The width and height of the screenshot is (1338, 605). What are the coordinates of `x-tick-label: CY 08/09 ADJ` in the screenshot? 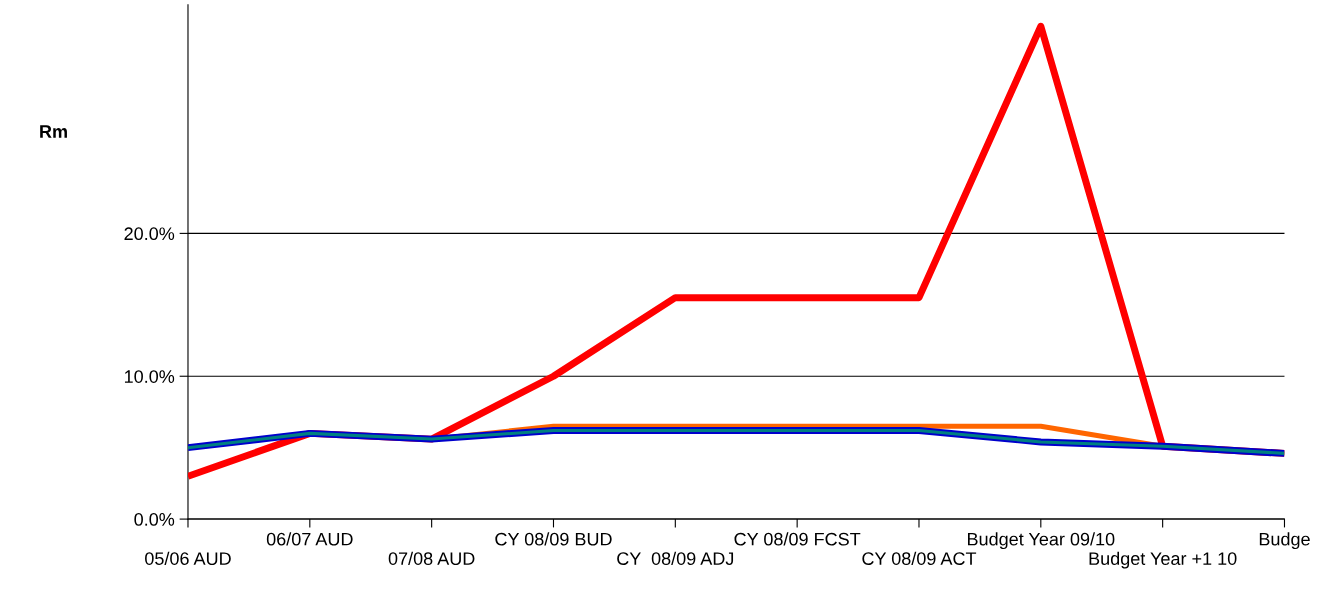 It's located at (675, 558).